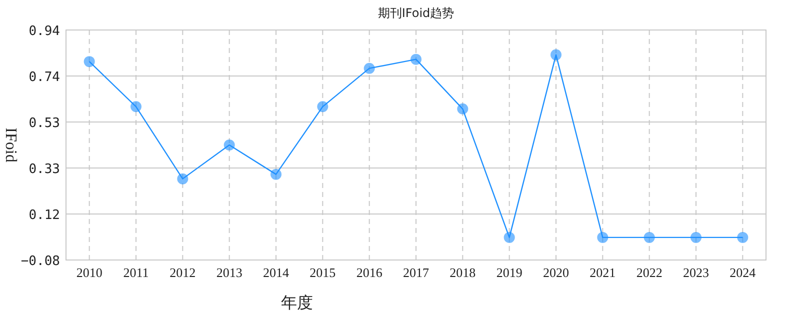  I want to click on x-tick-label: 2018, so click(463, 272).